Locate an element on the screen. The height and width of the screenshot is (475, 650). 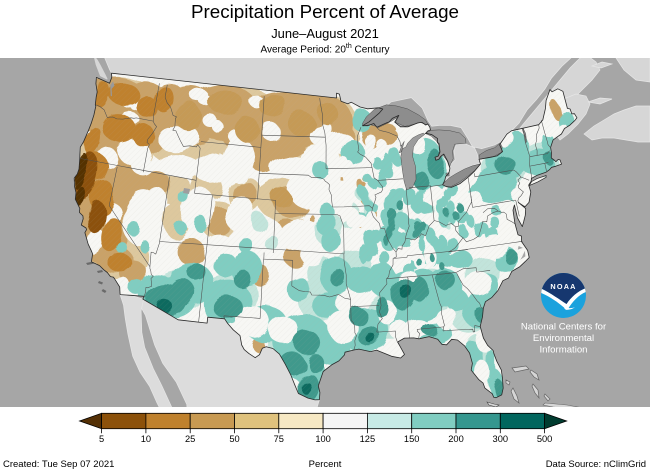
svg-text: NOAA is located at coordinates (563, 286).